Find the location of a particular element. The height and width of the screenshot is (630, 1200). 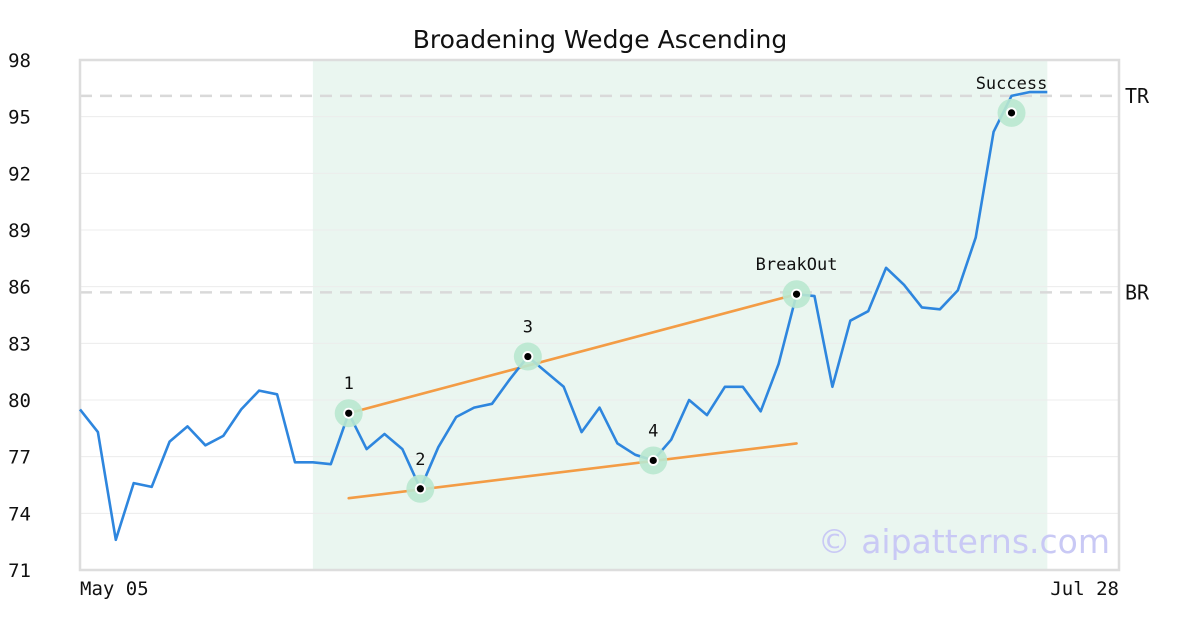

y-tick-label: 80 is located at coordinates (19, 401).